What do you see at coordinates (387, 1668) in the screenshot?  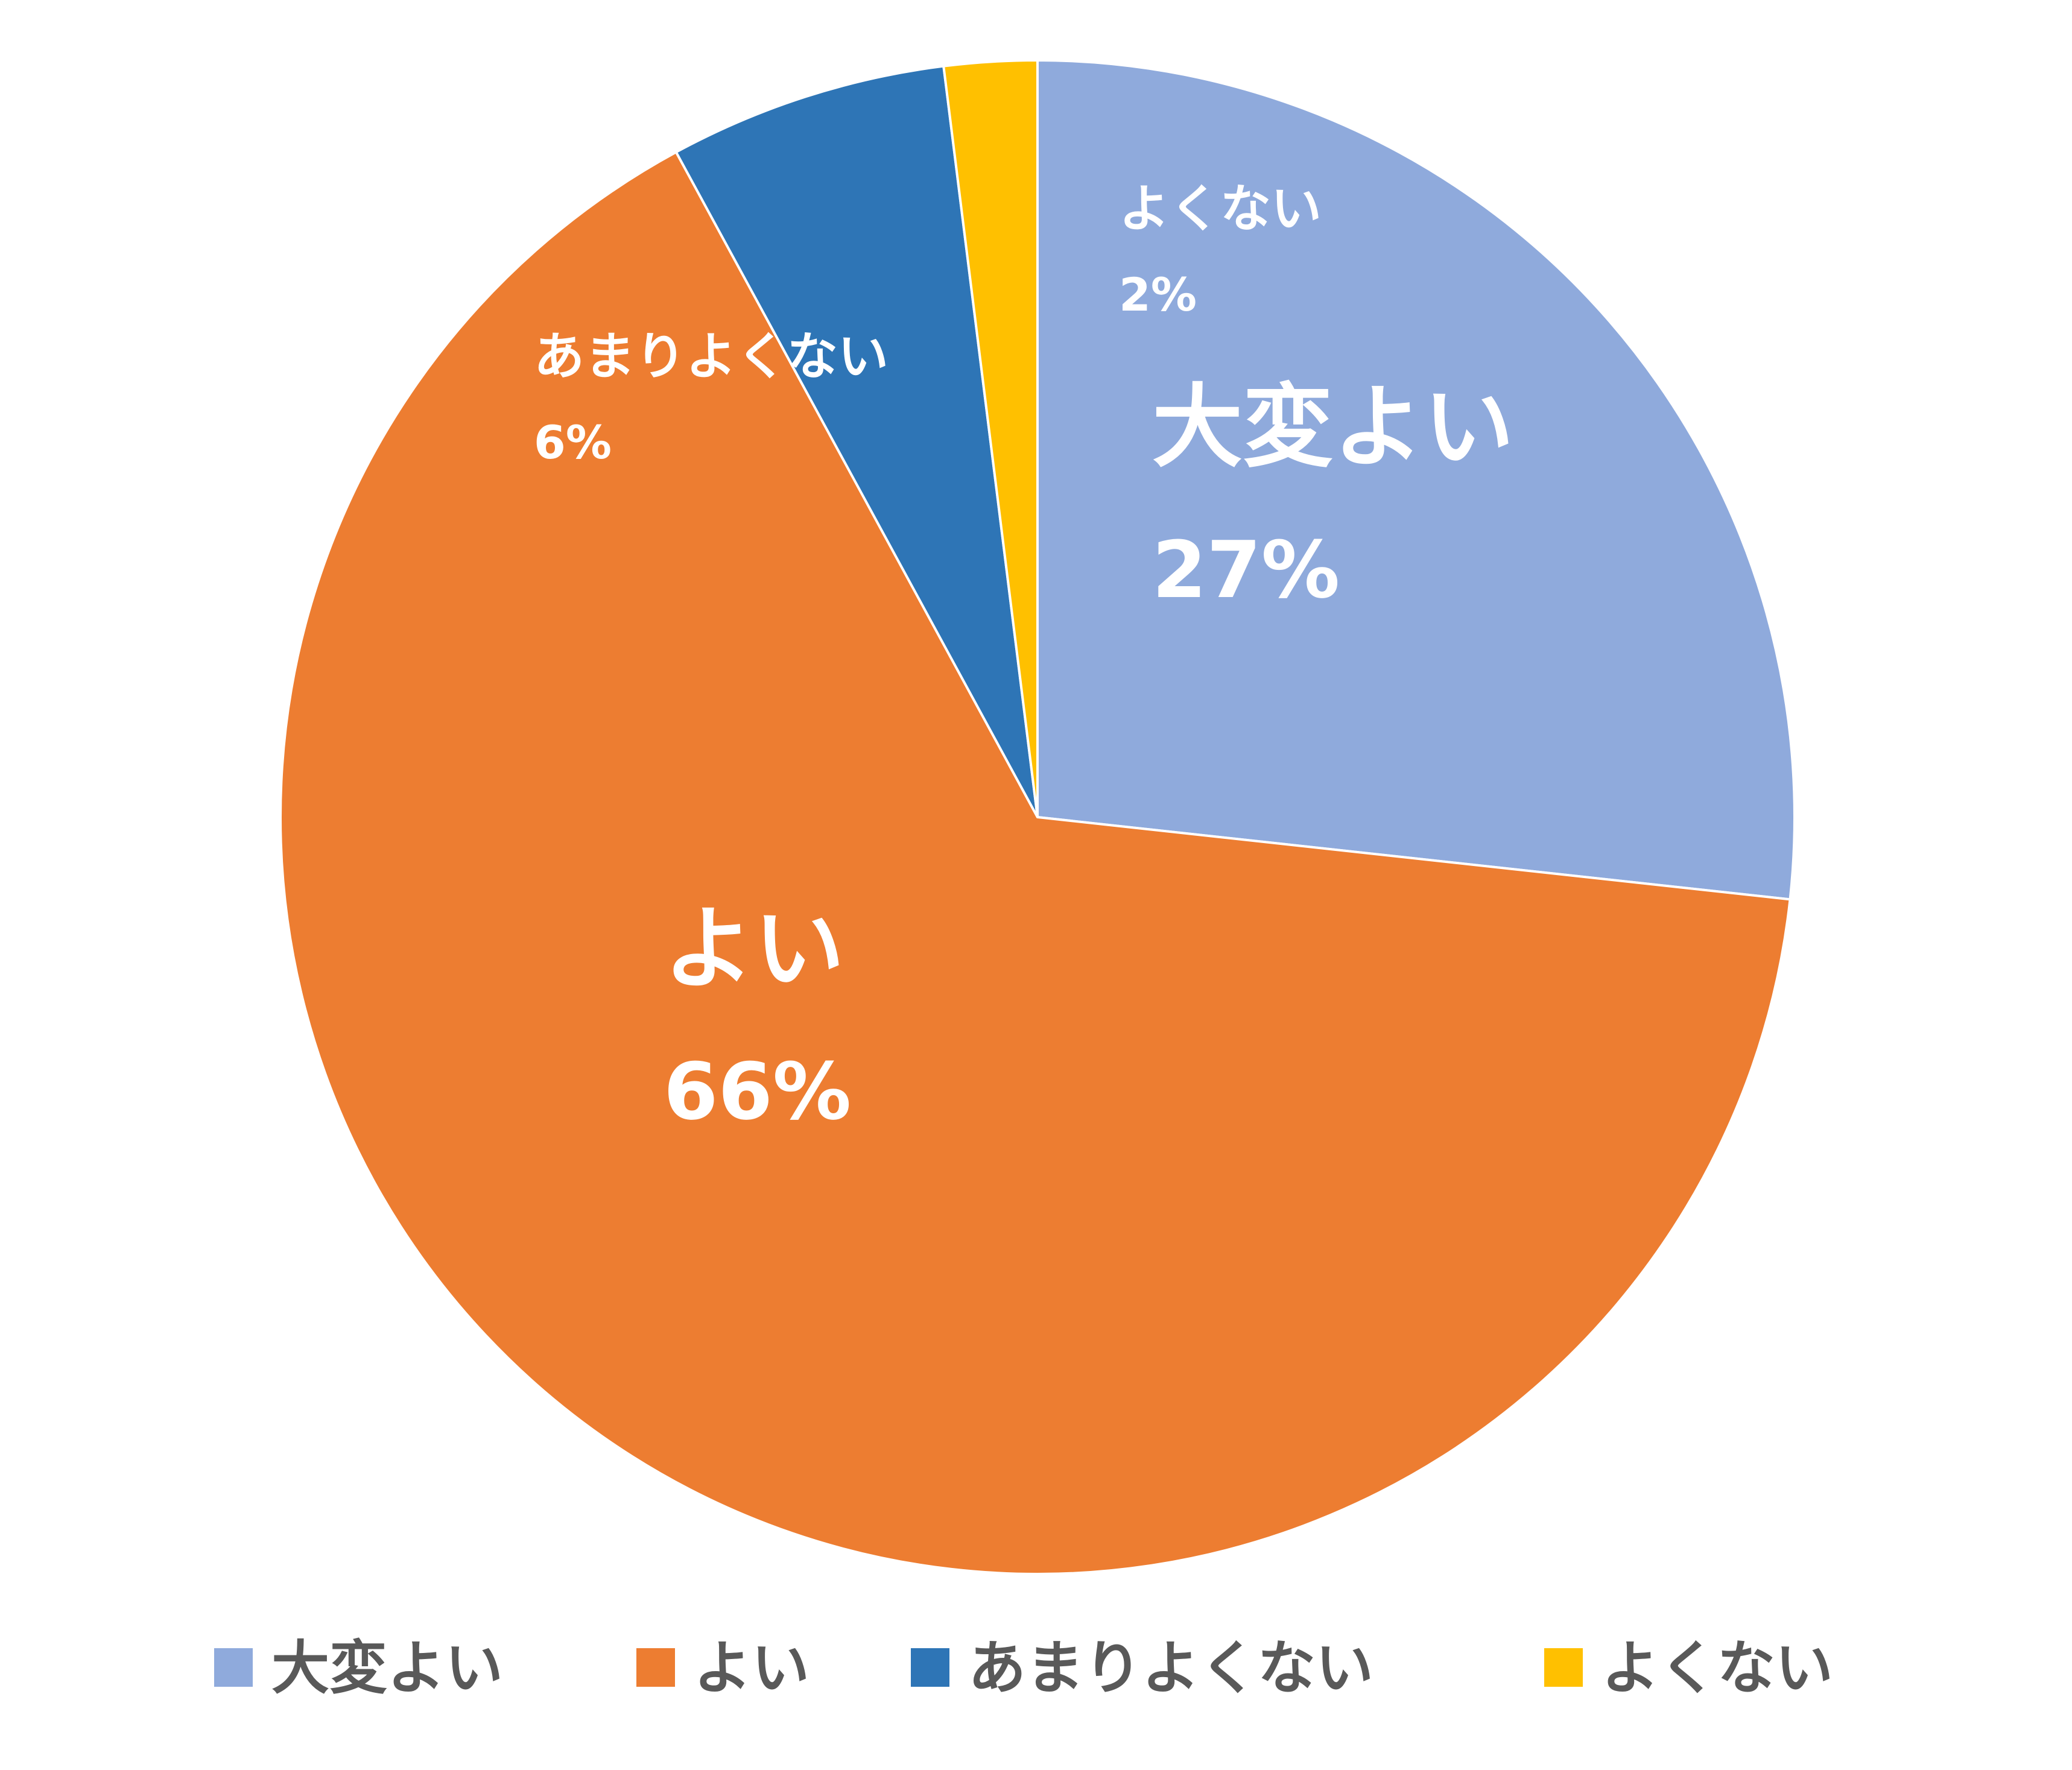 I see `legend-label-1: 大変よい` at bounding box center [387, 1668].